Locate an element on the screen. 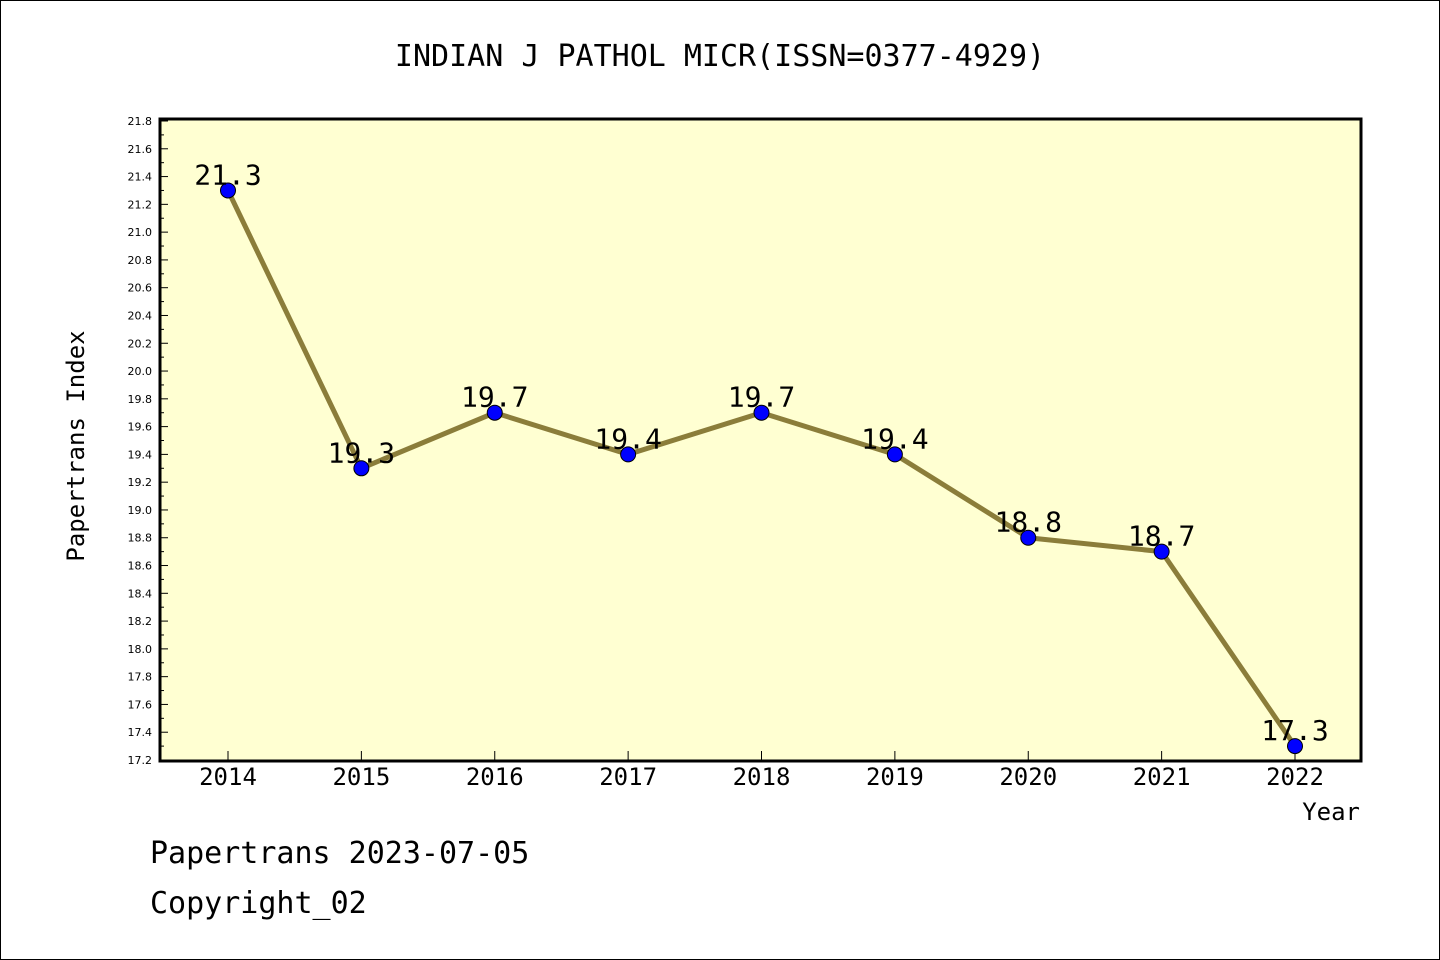  y-tick-label: 20.2 is located at coordinates (140, 343).